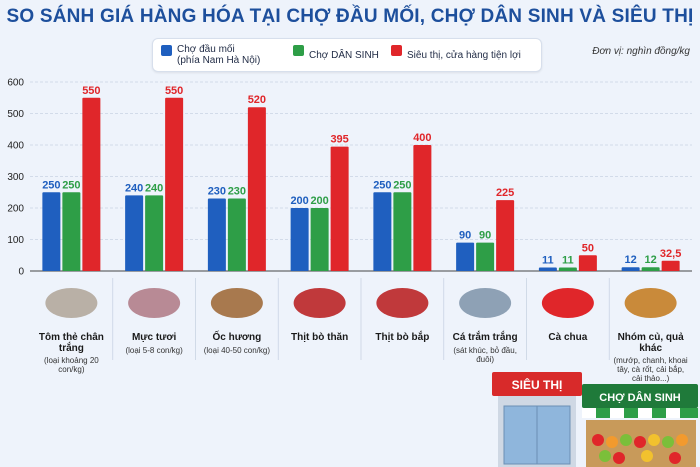 The image size is (700, 467). I want to click on unit-label: Đơn vị: nghìn đồng/kg, so click(641, 51).